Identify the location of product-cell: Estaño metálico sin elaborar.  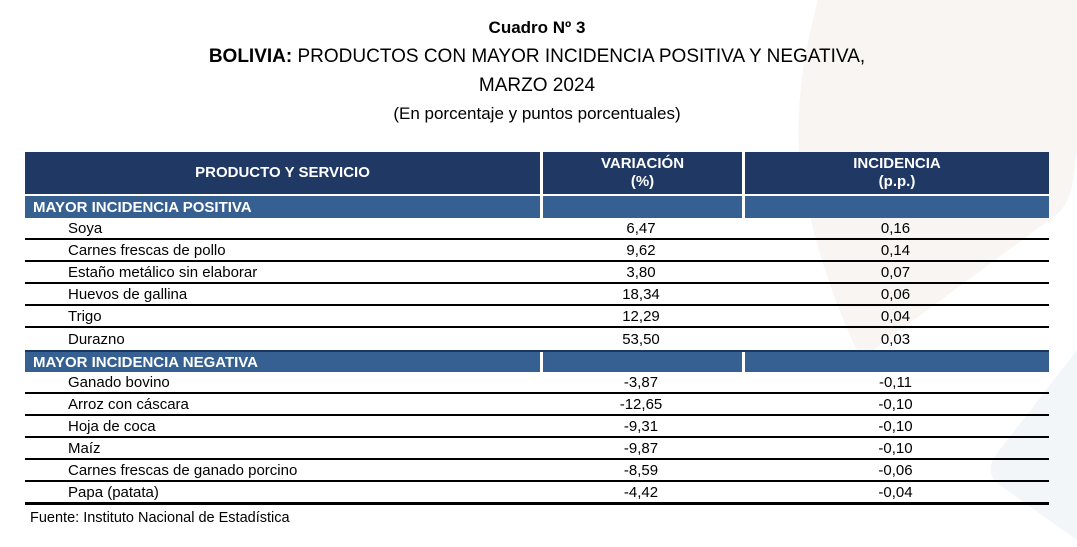
(163, 272).